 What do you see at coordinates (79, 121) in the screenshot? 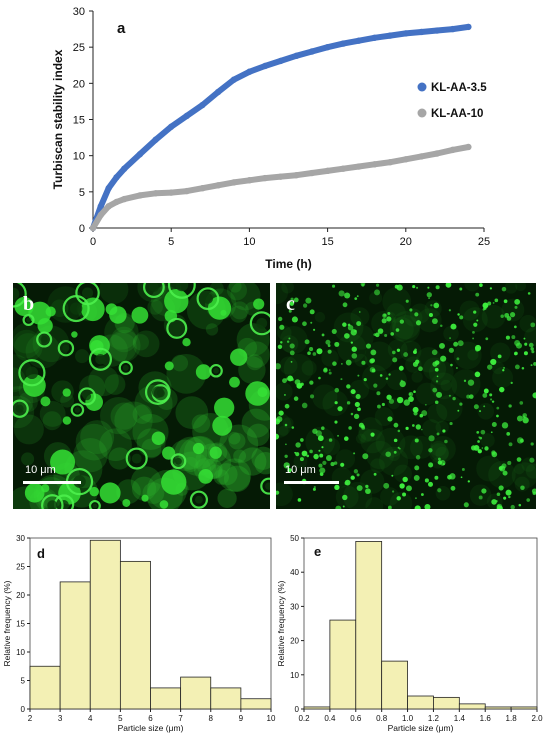
I see `y-tick-label: 15` at bounding box center [79, 121].